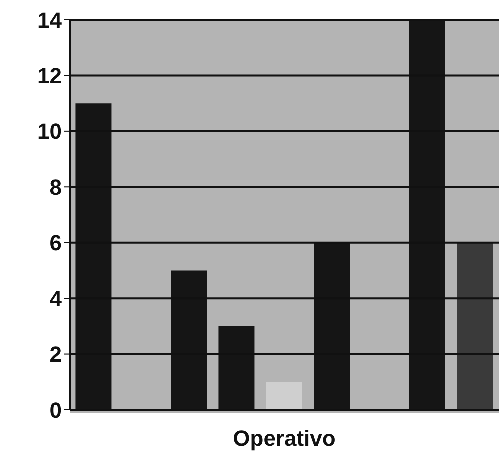 Image resolution: width=499 pixels, height=462 pixels. I want to click on y-tick-label: 4, so click(56, 299).